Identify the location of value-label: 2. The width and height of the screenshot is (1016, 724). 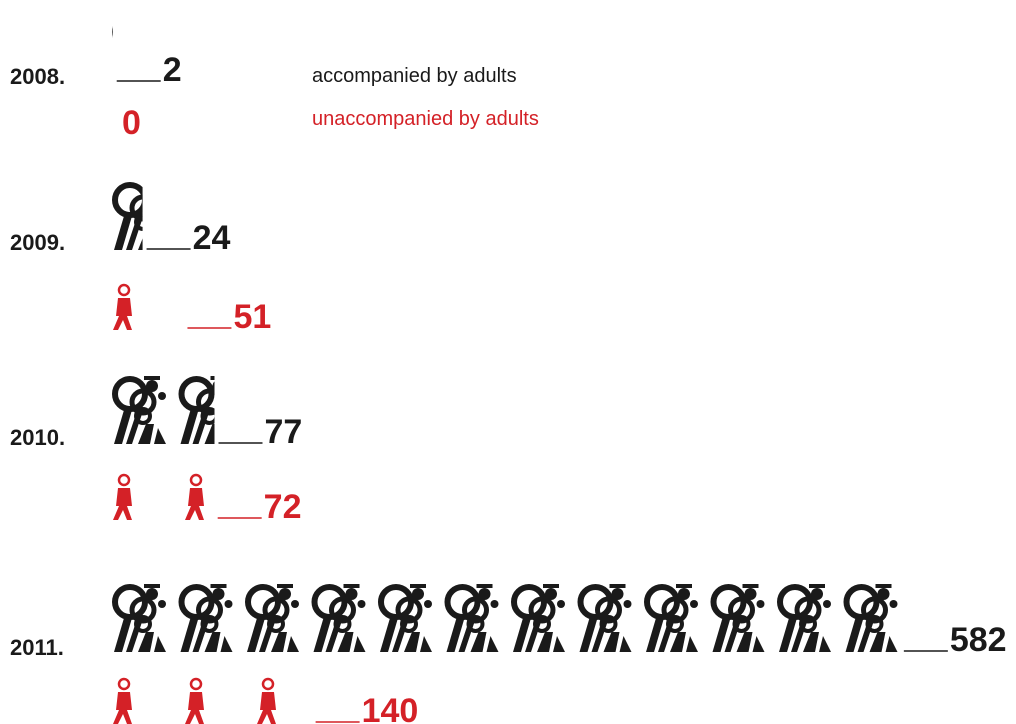
(172, 70).